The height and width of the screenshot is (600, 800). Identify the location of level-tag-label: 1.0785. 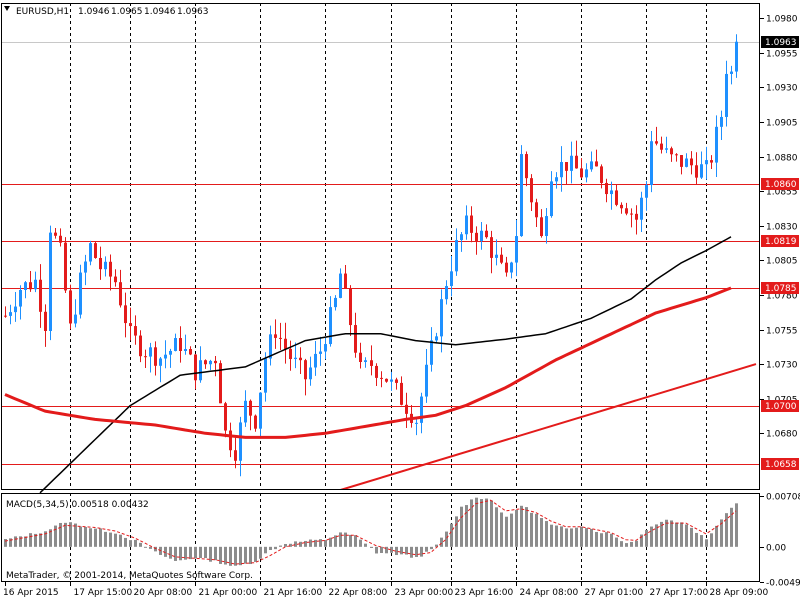
(781, 289).